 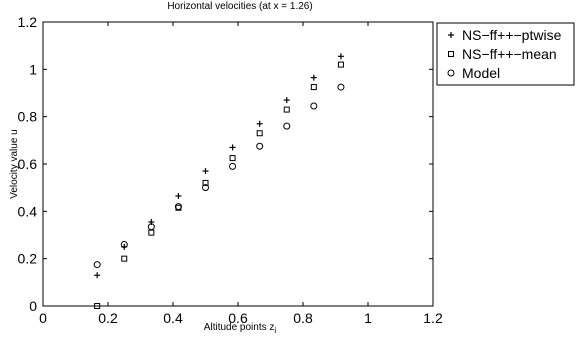 What do you see at coordinates (451, 54) in the screenshot?
I see `legend-marker-square` at bounding box center [451, 54].